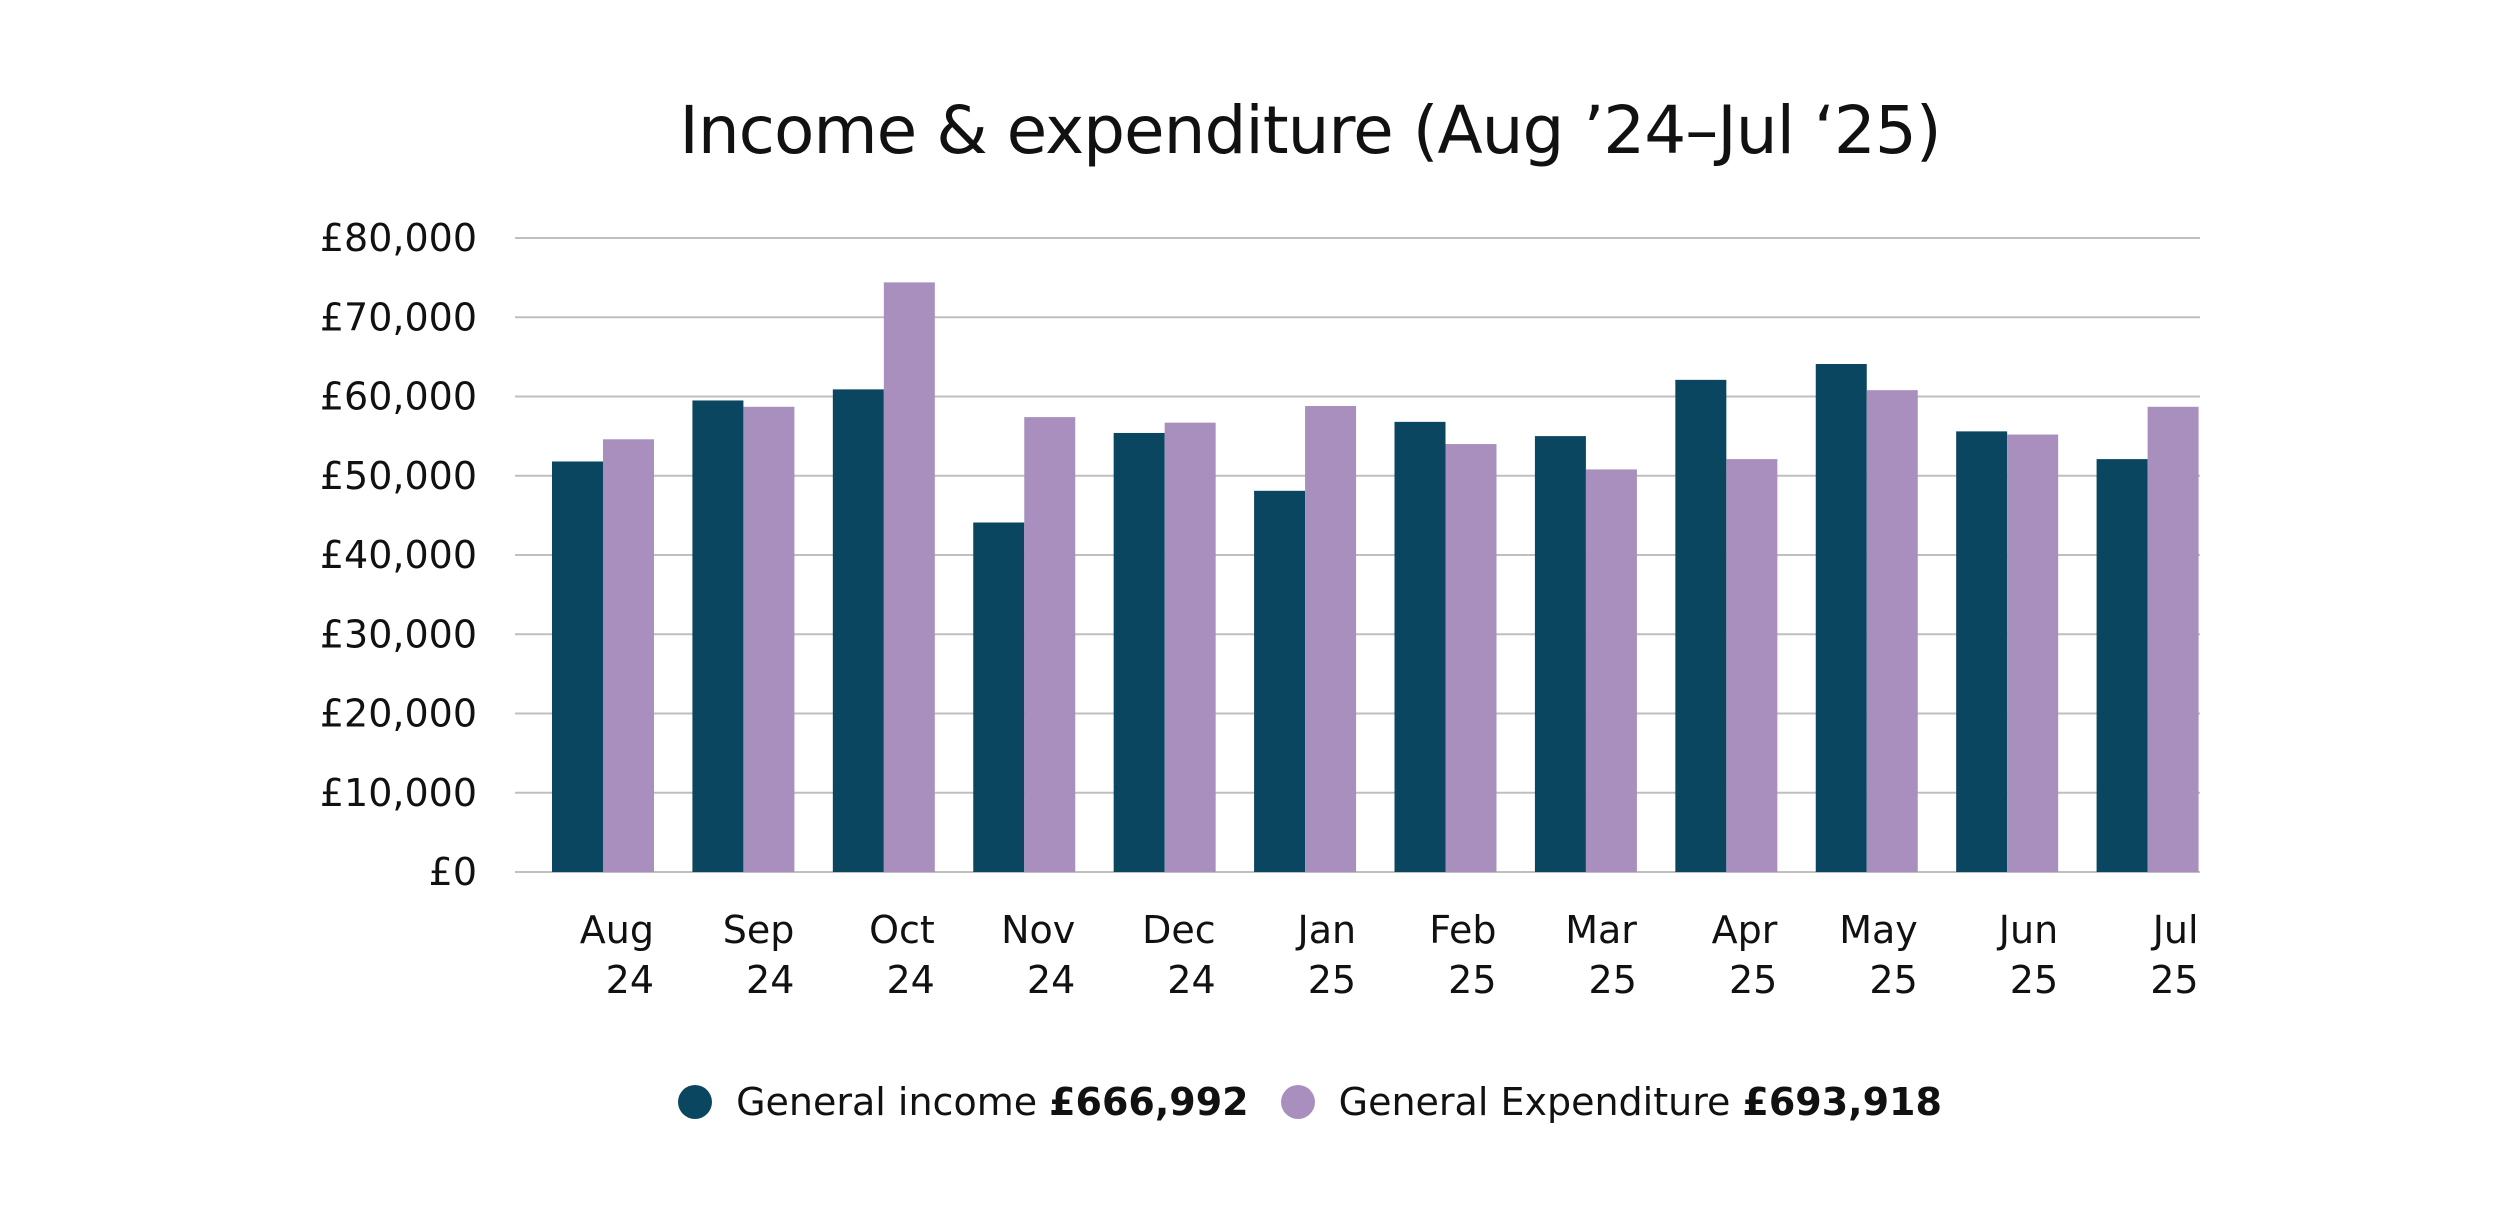  What do you see at coordinates (398, 555) in the screenshot?
I see `y-tick-label: £40,000` at bounding box center [398, 555].